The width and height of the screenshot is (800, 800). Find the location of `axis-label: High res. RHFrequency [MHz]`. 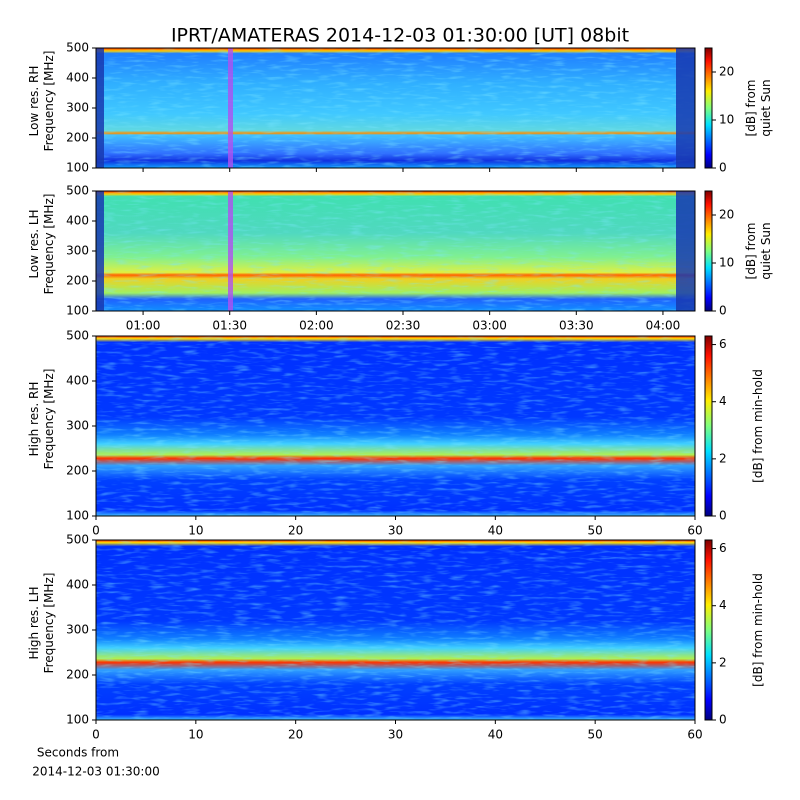

axis-label: High res. RHFrequency [MHz] is located at coordinates (41, 419).